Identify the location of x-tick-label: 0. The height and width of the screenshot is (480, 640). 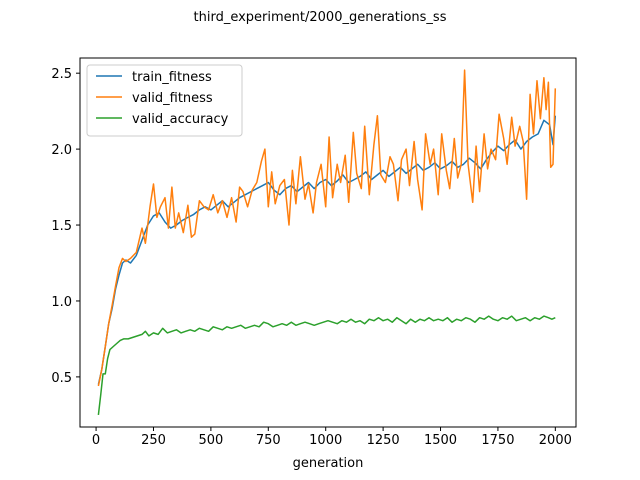
(96, 440).